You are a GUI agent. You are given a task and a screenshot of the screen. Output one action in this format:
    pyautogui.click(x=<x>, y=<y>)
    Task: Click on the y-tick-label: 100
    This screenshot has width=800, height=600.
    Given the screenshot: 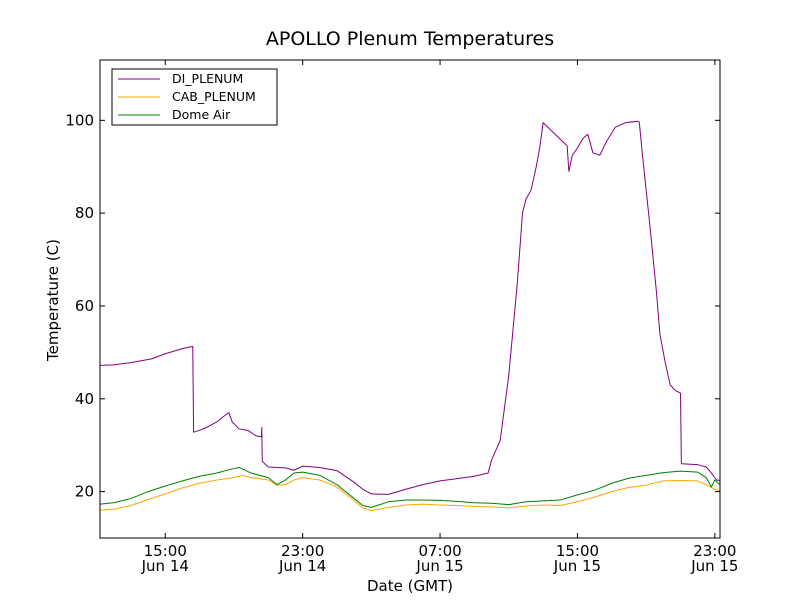 What is the action you would take?
    pyautogui.click(x=79, y=120)
    